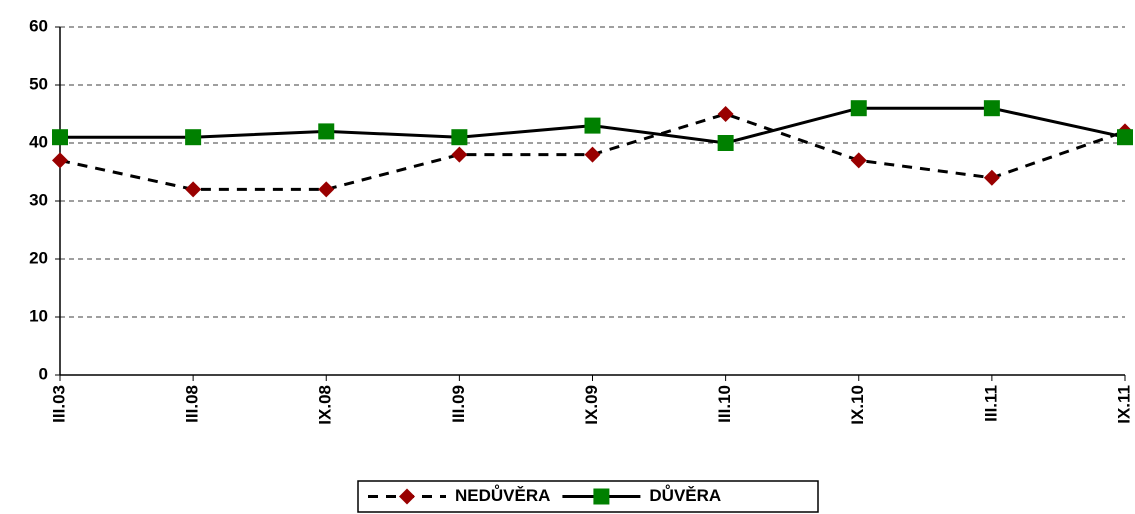 The image size is (1135, 514). Describe the element at coordinates (43, 373) in the screenshot. I see `y-tick-label: 0` at that location.